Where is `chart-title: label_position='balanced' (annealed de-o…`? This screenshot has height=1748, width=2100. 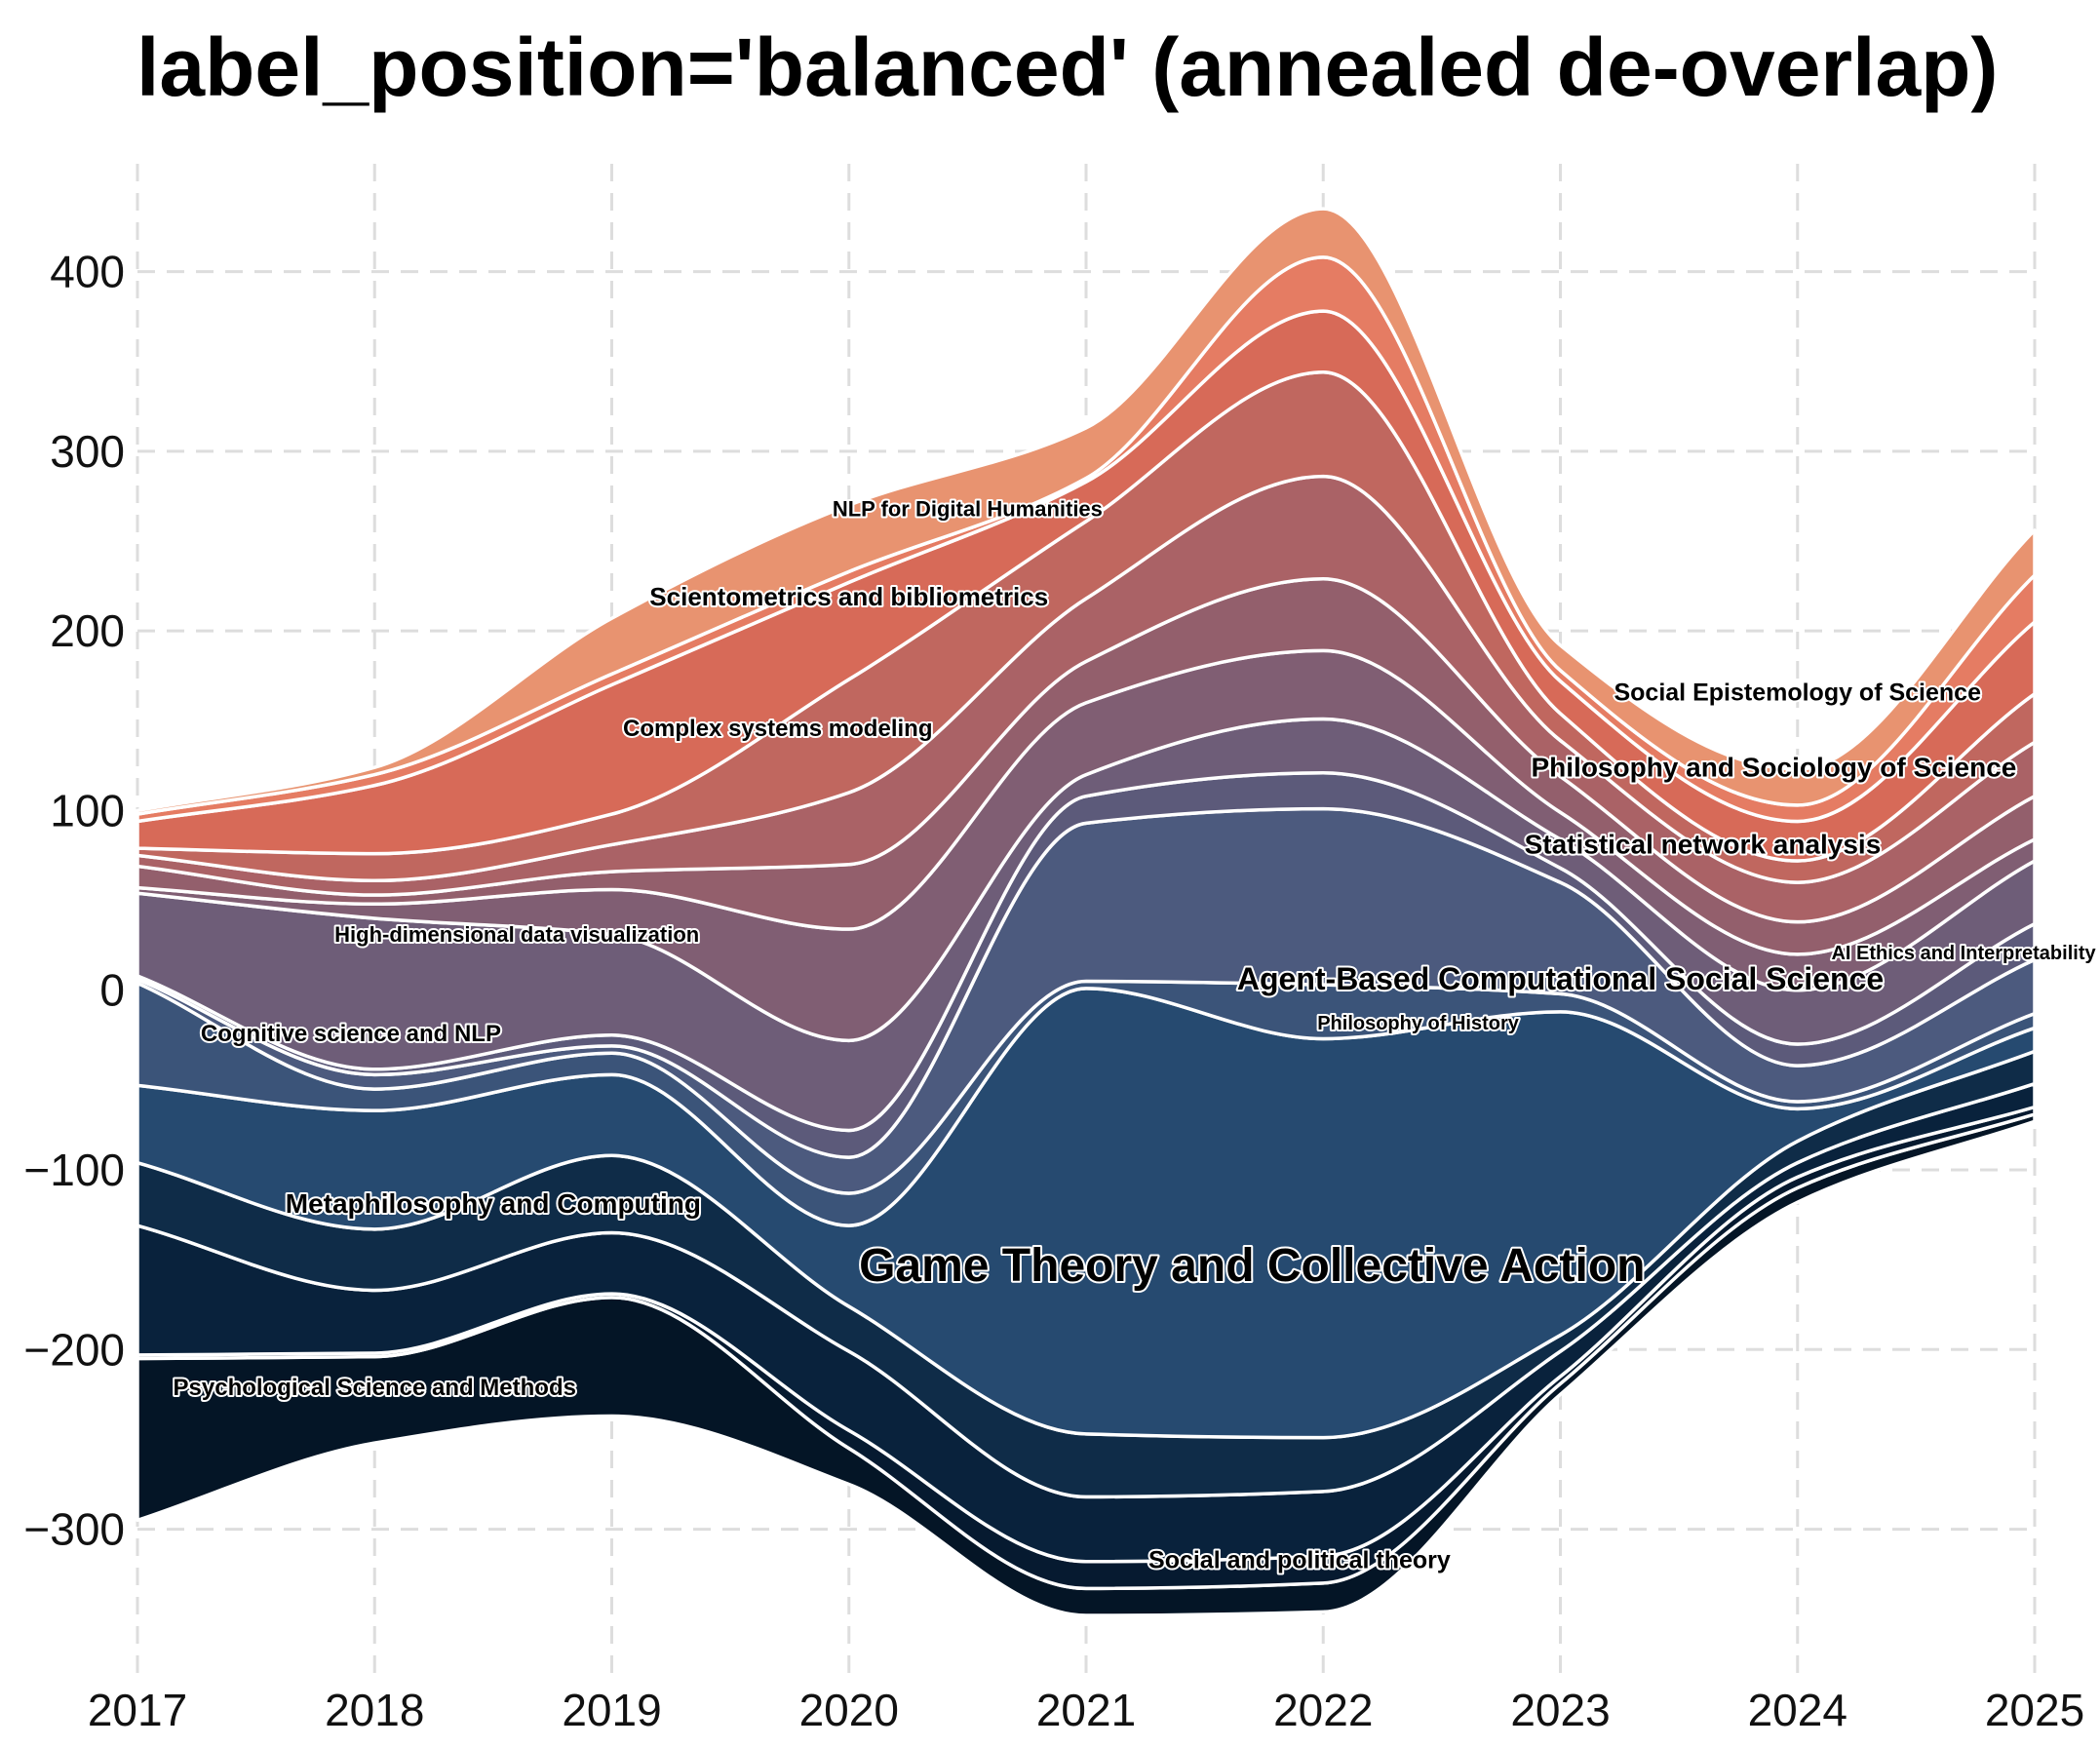
chart-title: label_position='balanced' (annealed de-o… is located at coordinates (1067, 67).